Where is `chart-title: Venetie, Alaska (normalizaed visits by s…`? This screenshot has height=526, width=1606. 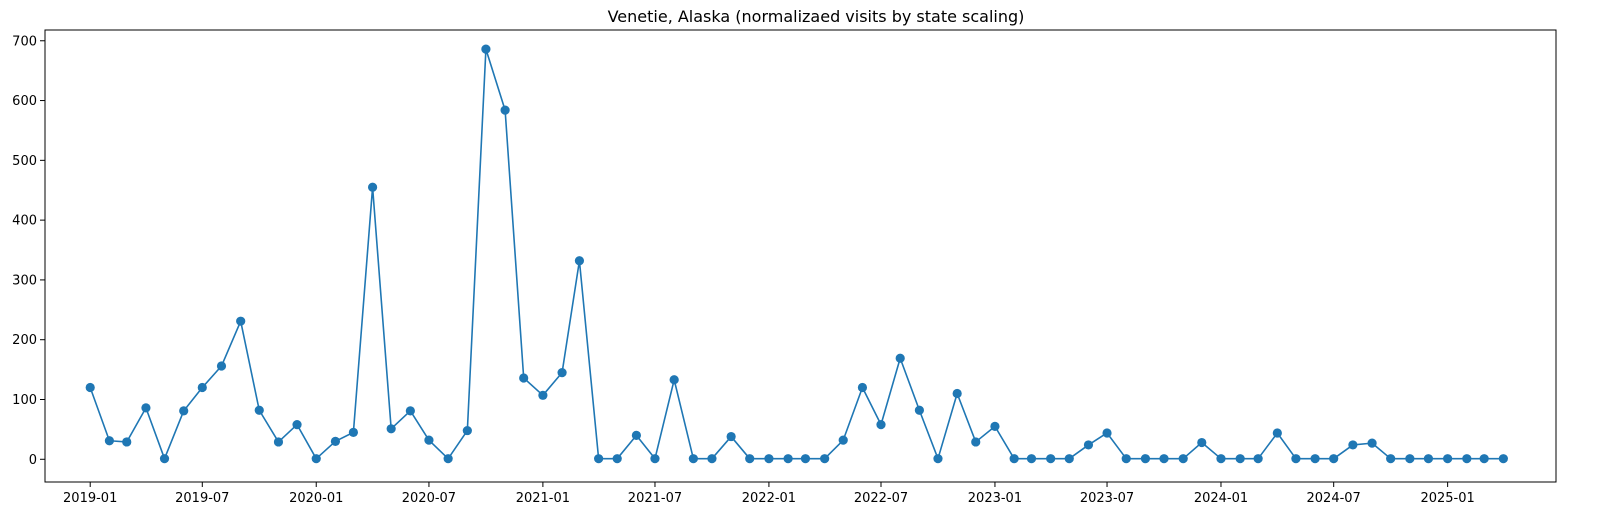 chart-title: Venetie, Alaska (normalizaed visits by s… is located at coordinates (816, 16).